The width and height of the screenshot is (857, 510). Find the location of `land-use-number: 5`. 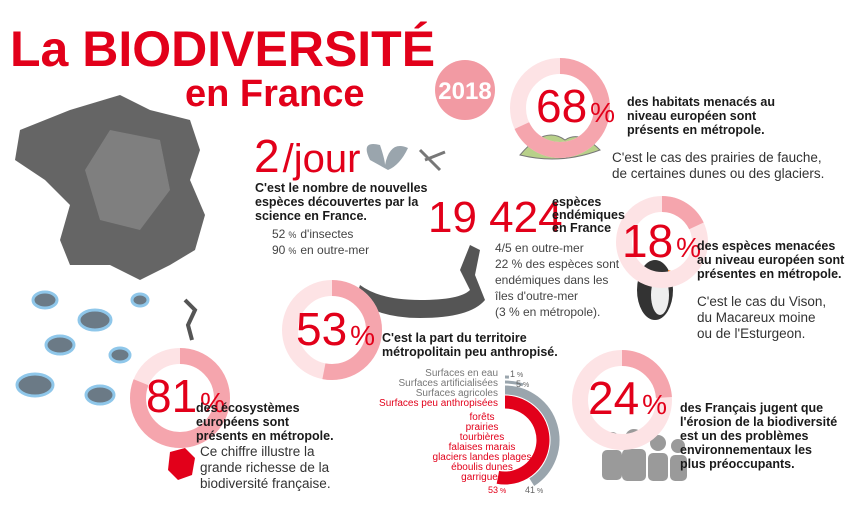

land-use-number: 5 is located at coordinates (518, 384).